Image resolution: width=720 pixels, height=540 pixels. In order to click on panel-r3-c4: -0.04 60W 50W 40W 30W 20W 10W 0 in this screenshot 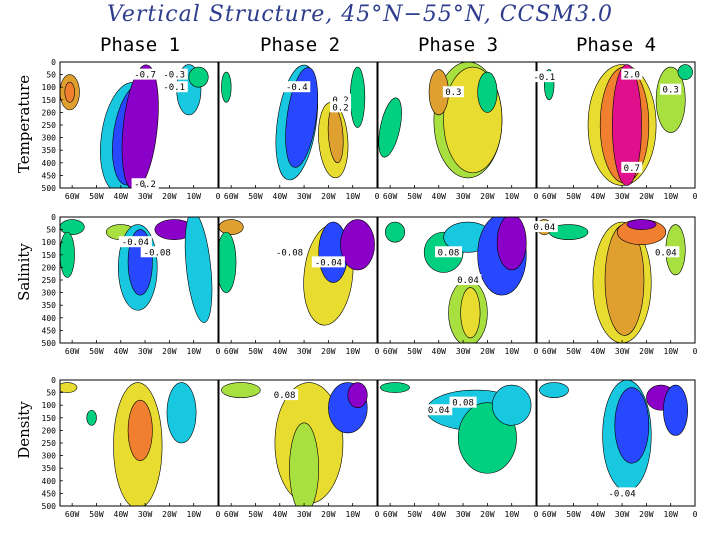, I will do `click(617, 449)`.